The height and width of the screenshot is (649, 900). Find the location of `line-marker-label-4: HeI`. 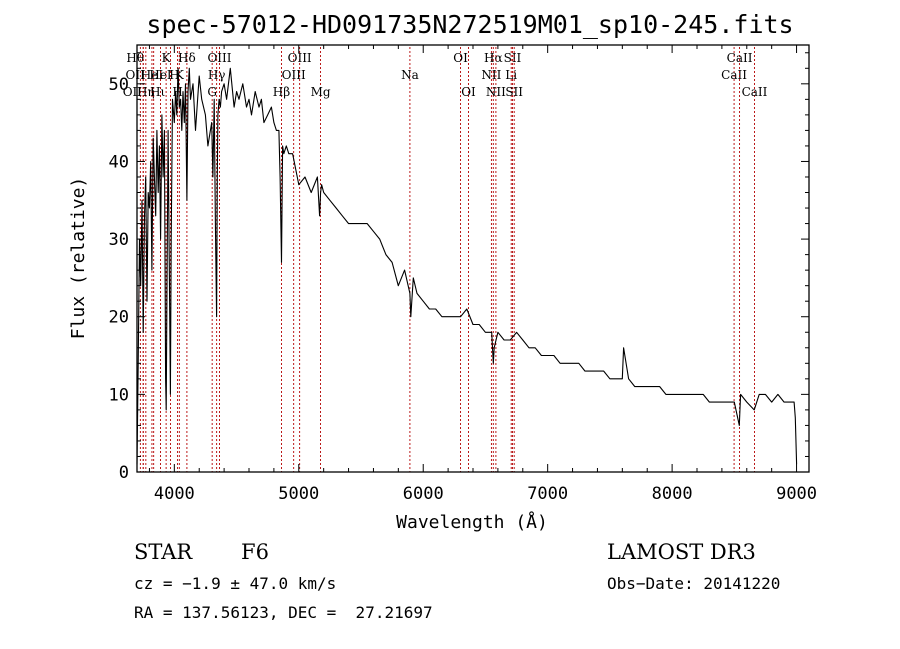

line-marker-label-4: HeI is located at coordinates (152, 75).